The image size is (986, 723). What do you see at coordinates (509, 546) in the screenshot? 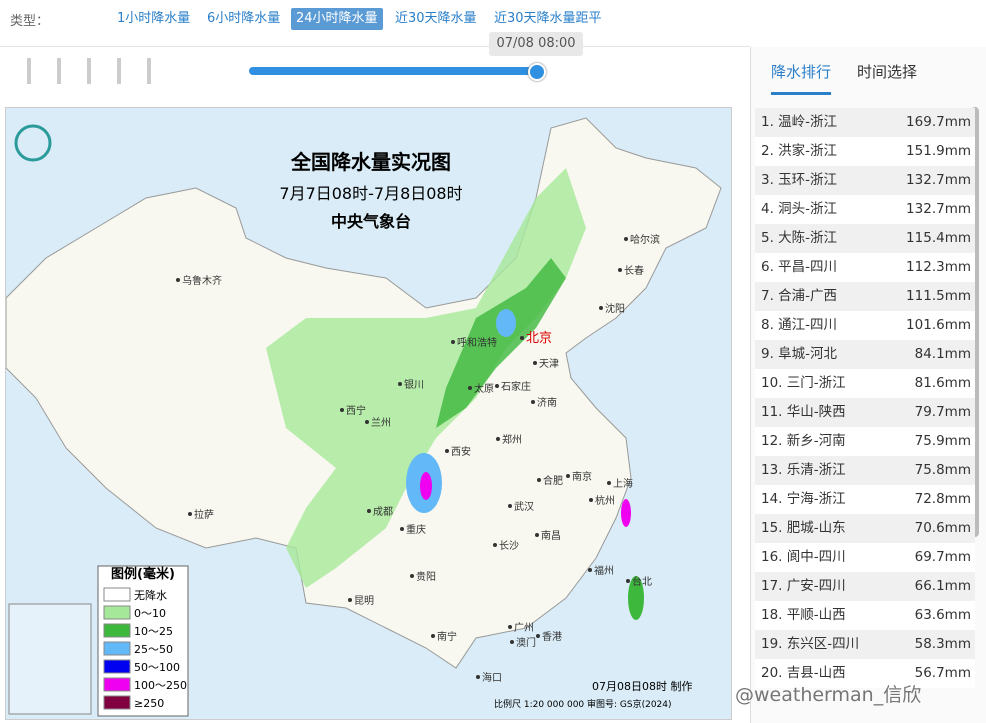
I see `city-label: 长沙` at bounding box center [509, 546].